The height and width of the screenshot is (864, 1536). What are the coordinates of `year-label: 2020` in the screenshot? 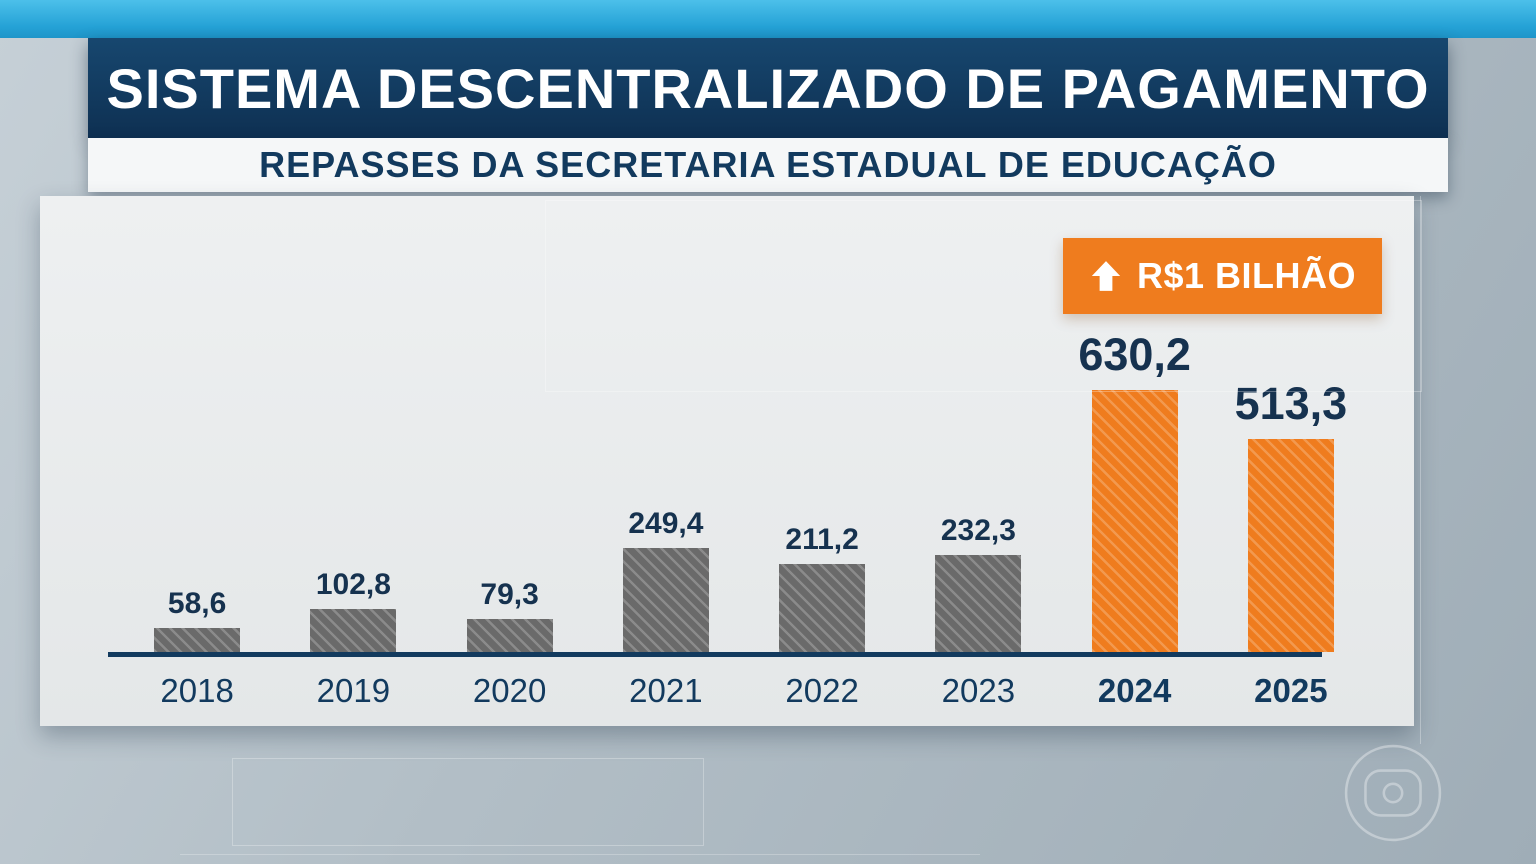 It's located at (509, 690).